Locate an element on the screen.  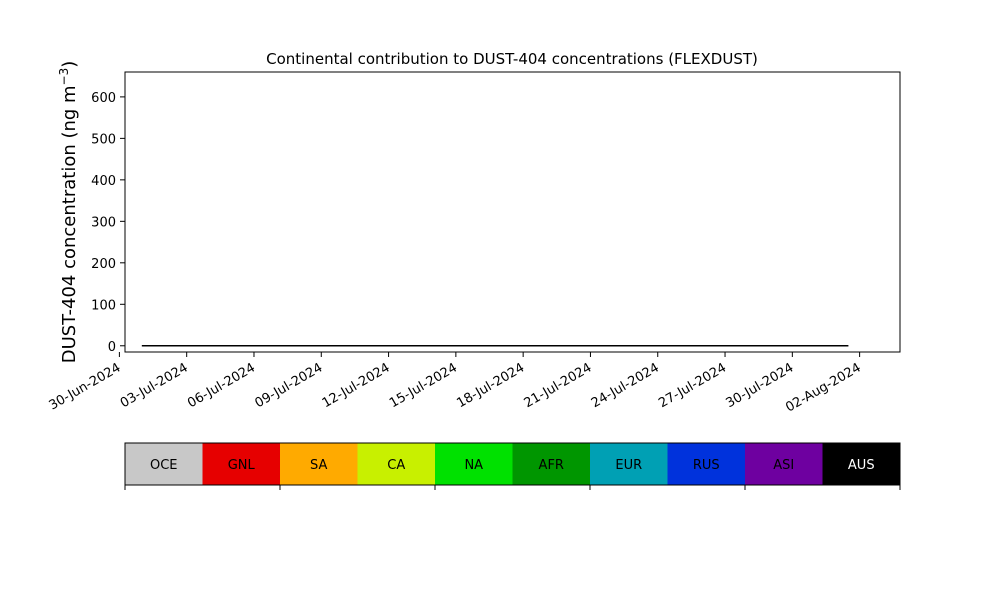
x-tick-label: 03-Jul-2024 is located at coordinates (154, 385).